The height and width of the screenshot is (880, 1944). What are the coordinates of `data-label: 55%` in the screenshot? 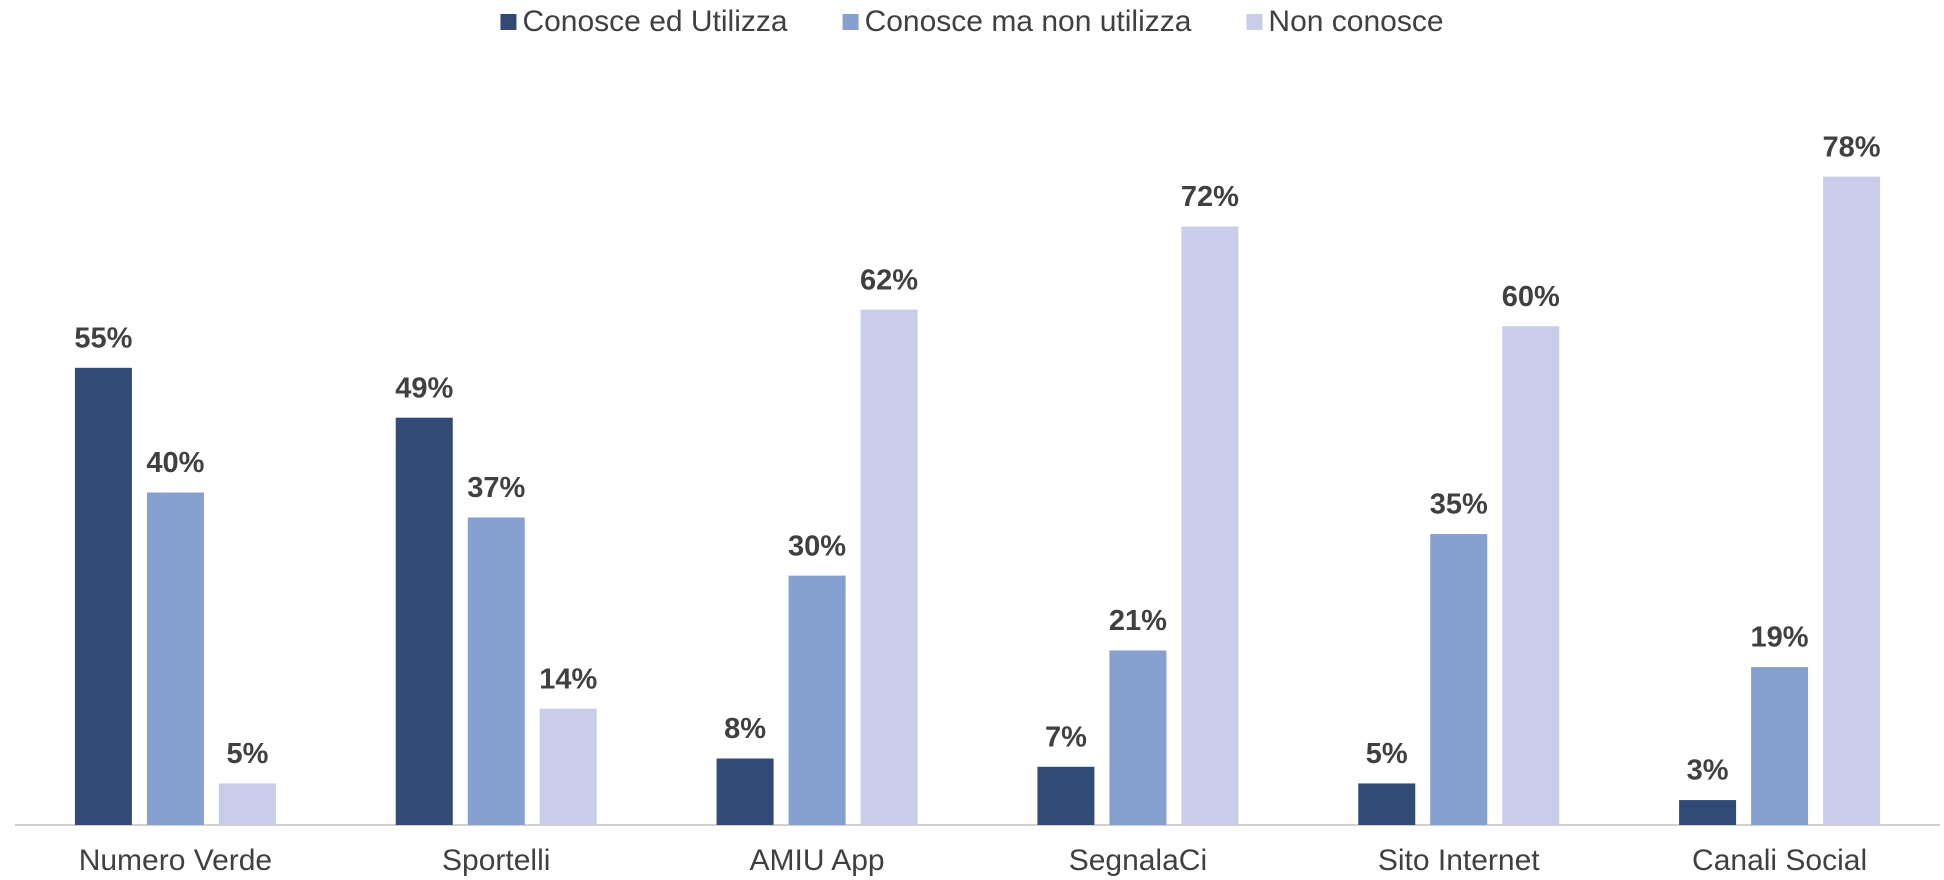 It's located at (103, 338).